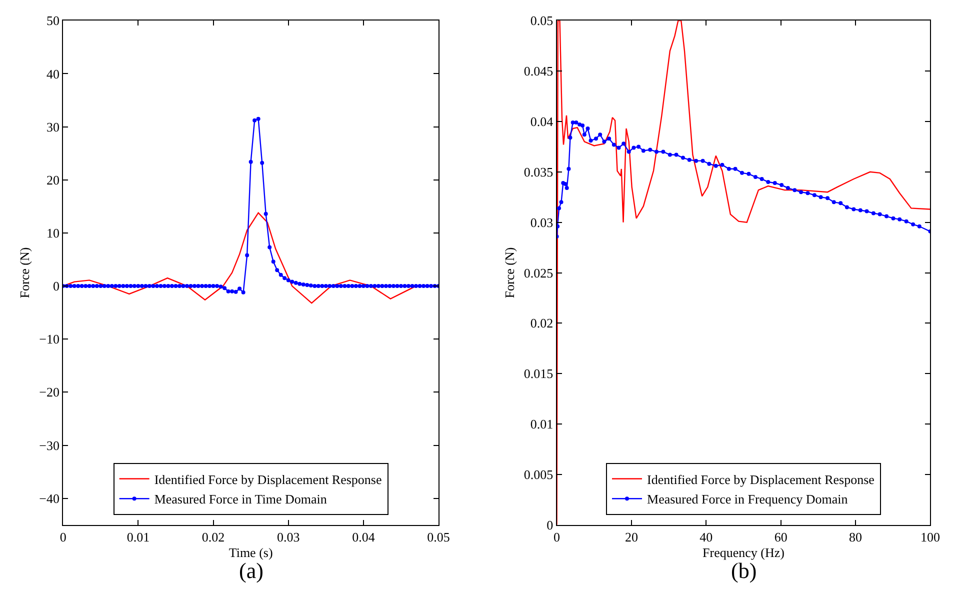 The image size is (957, 607). Describe the element at coordinates (539, 374) in the screenshot. I see `y-tick-label: 0.015` at that location.